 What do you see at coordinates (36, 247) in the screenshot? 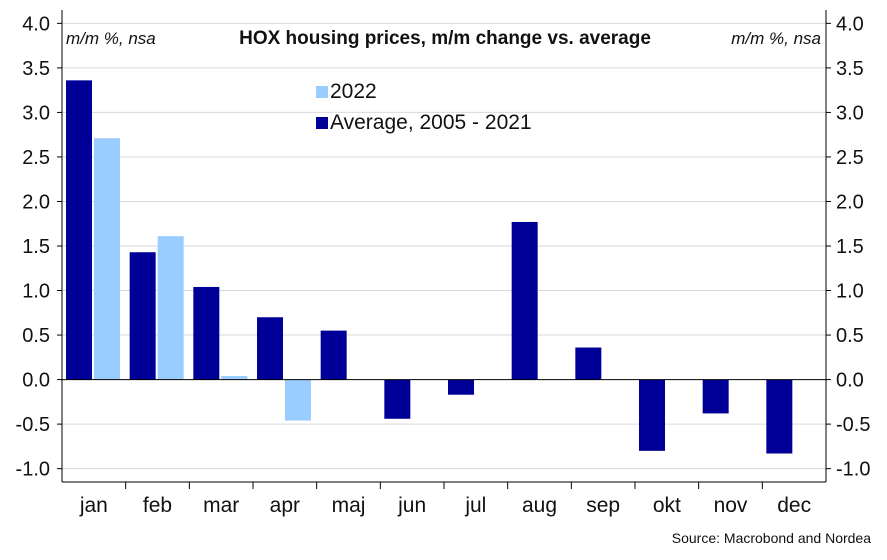
I see `y-tick-label-left: 1.5` at bounding box center [36, 247].